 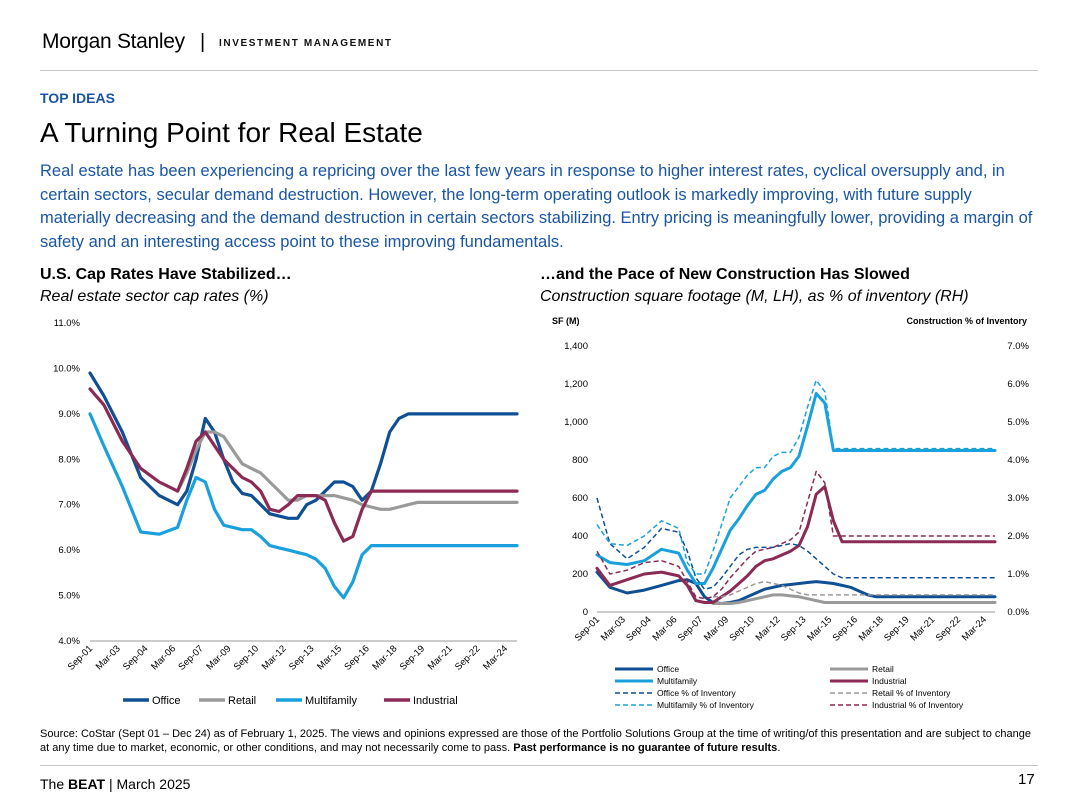 I want to click on y-tick-label-left: 200, so click(x=580, y=574).